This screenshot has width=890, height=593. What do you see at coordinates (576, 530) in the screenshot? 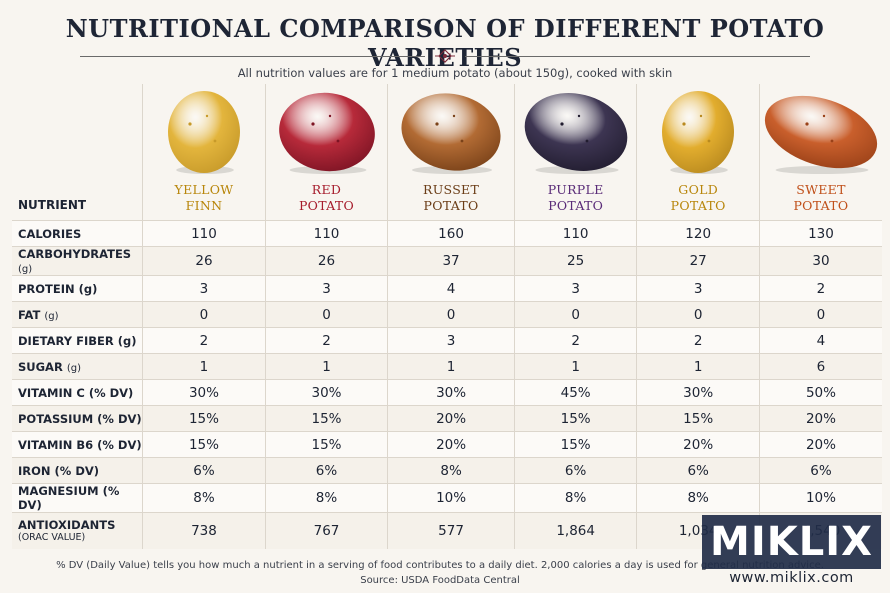
I see `nutrient-value: 1,864` at bounding box center [576, 530].